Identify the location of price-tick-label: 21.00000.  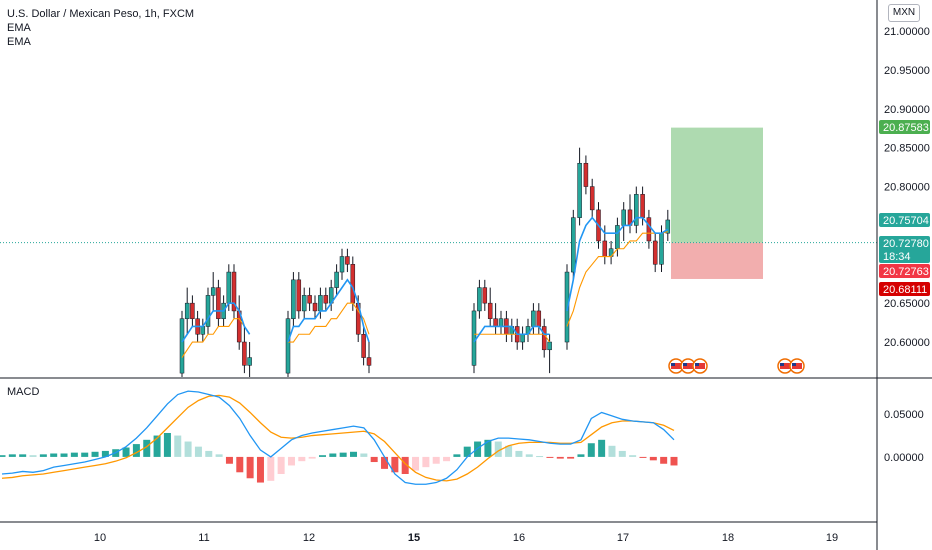
(907, 32).